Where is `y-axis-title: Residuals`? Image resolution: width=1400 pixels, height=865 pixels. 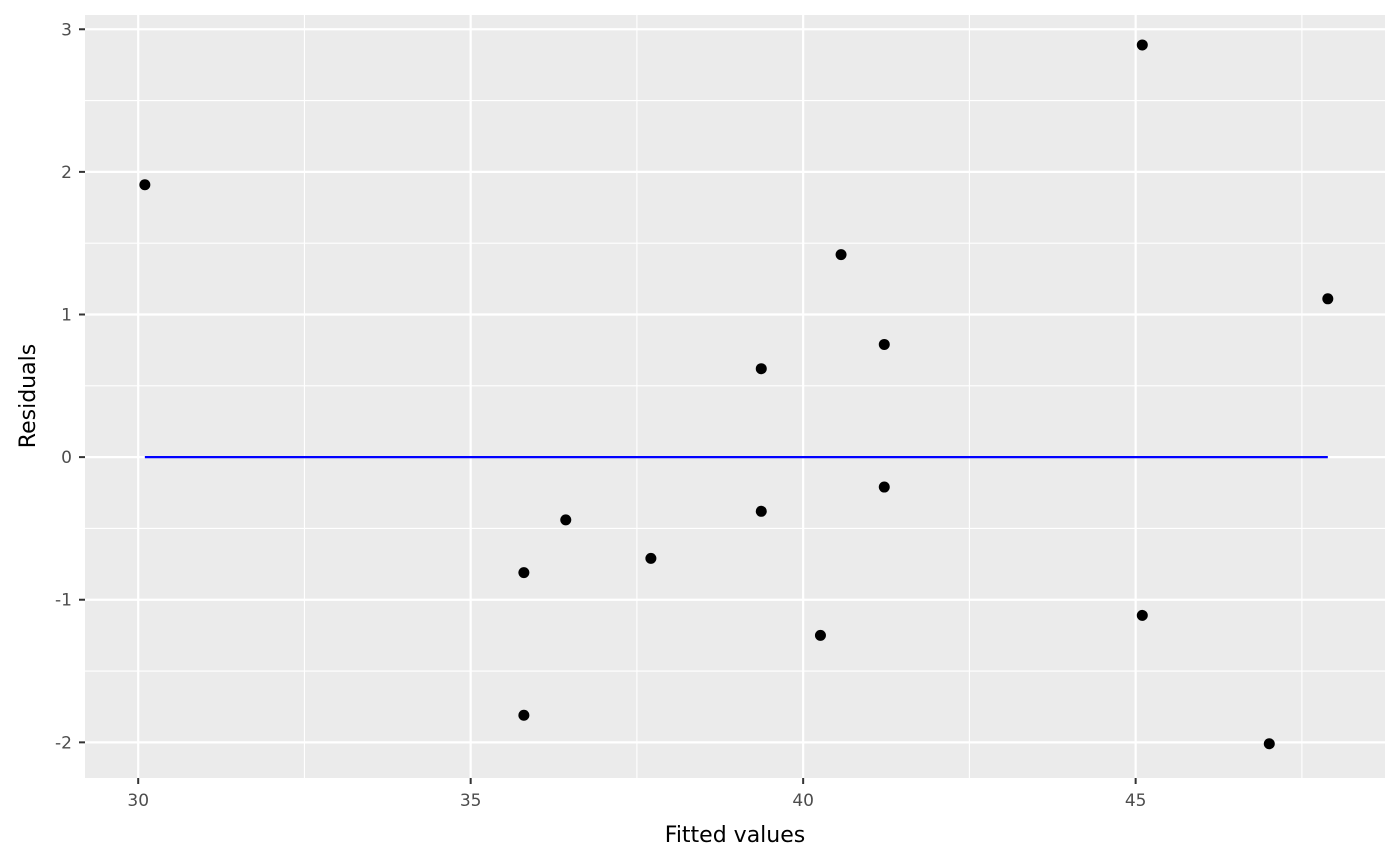 y-axis-title: Residuals is located at coordinates (28, 396).